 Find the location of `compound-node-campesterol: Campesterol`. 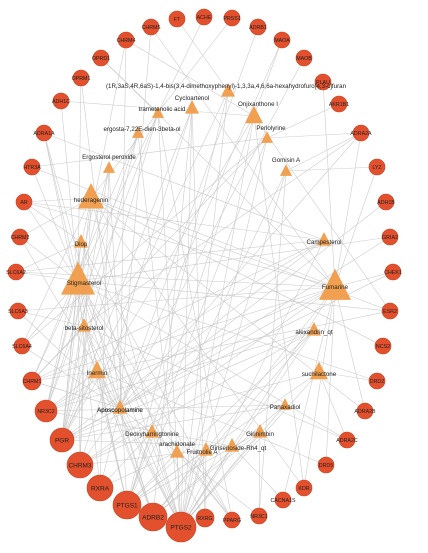

compound-node-campesterol: Campesterol is located at coordinates (324, 238).